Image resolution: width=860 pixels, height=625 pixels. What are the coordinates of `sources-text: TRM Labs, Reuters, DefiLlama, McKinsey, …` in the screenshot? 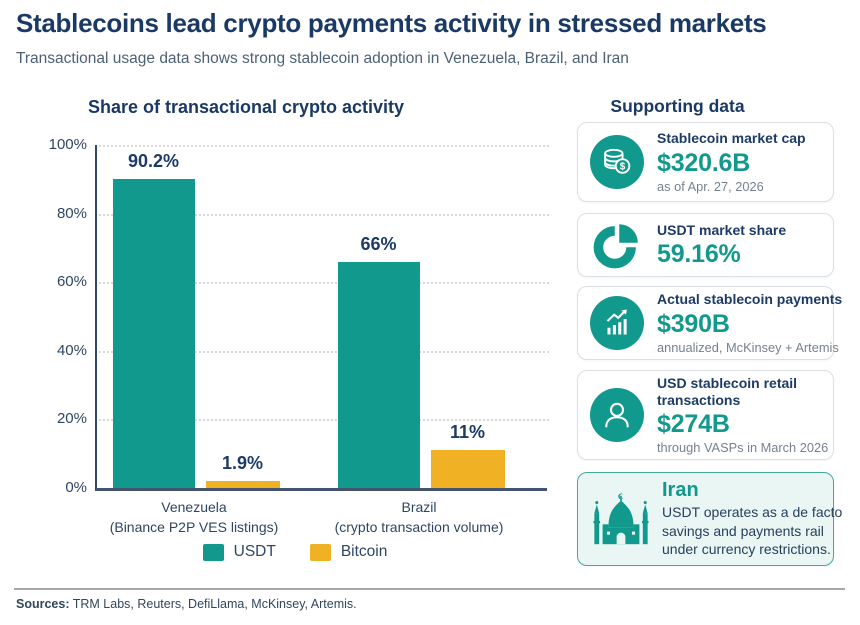 It's located at (213, 604).